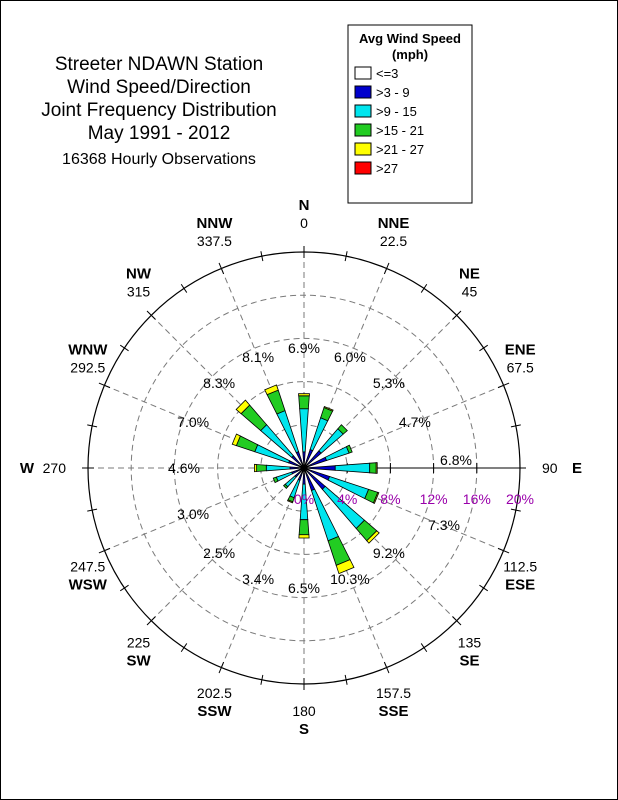 The width and height of the screenshot is (618, 800). What do you see at coordinates (304, 588) in the screenshot?
I see `pct-label-s: 6.5%` at bounding box center [304, 588].